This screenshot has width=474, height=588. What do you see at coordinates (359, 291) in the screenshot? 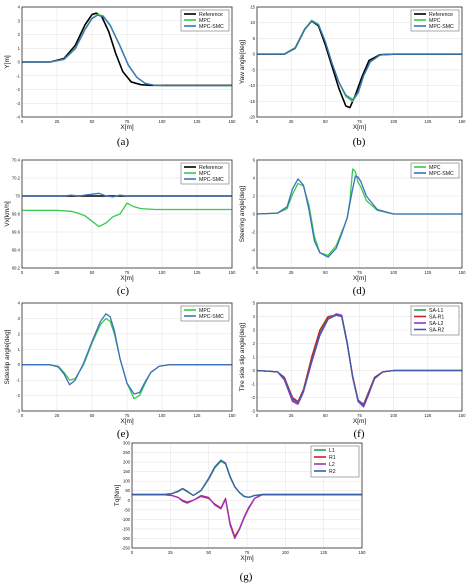
I see `panel-caption: (d)` at bounding box center [359, 291].